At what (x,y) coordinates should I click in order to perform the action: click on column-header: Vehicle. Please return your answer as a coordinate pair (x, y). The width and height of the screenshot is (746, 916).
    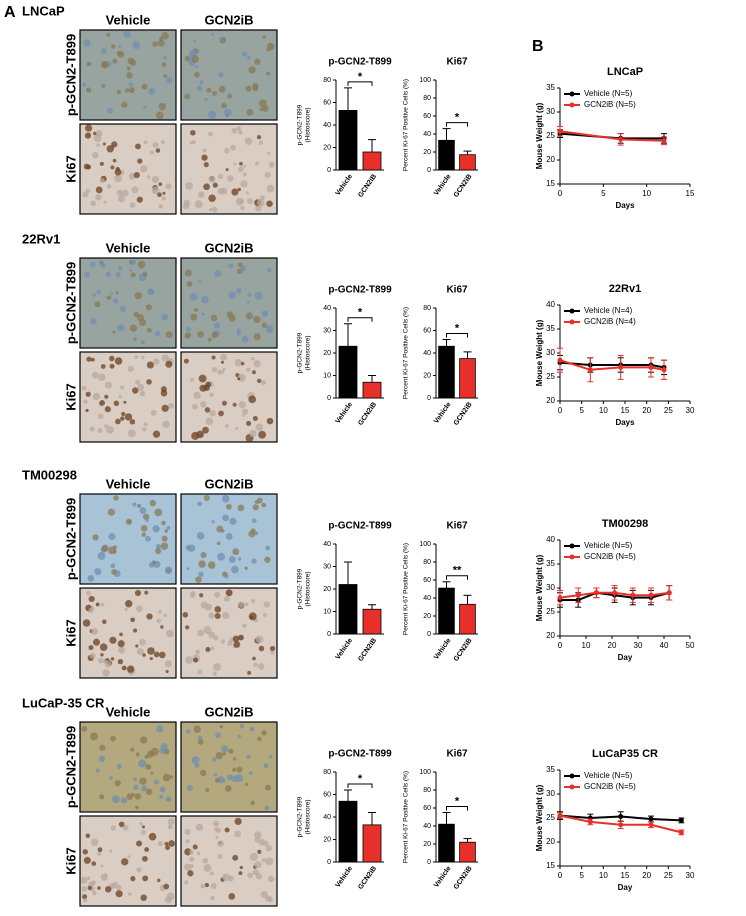
    Looking at the image, I should click on (128, 483).